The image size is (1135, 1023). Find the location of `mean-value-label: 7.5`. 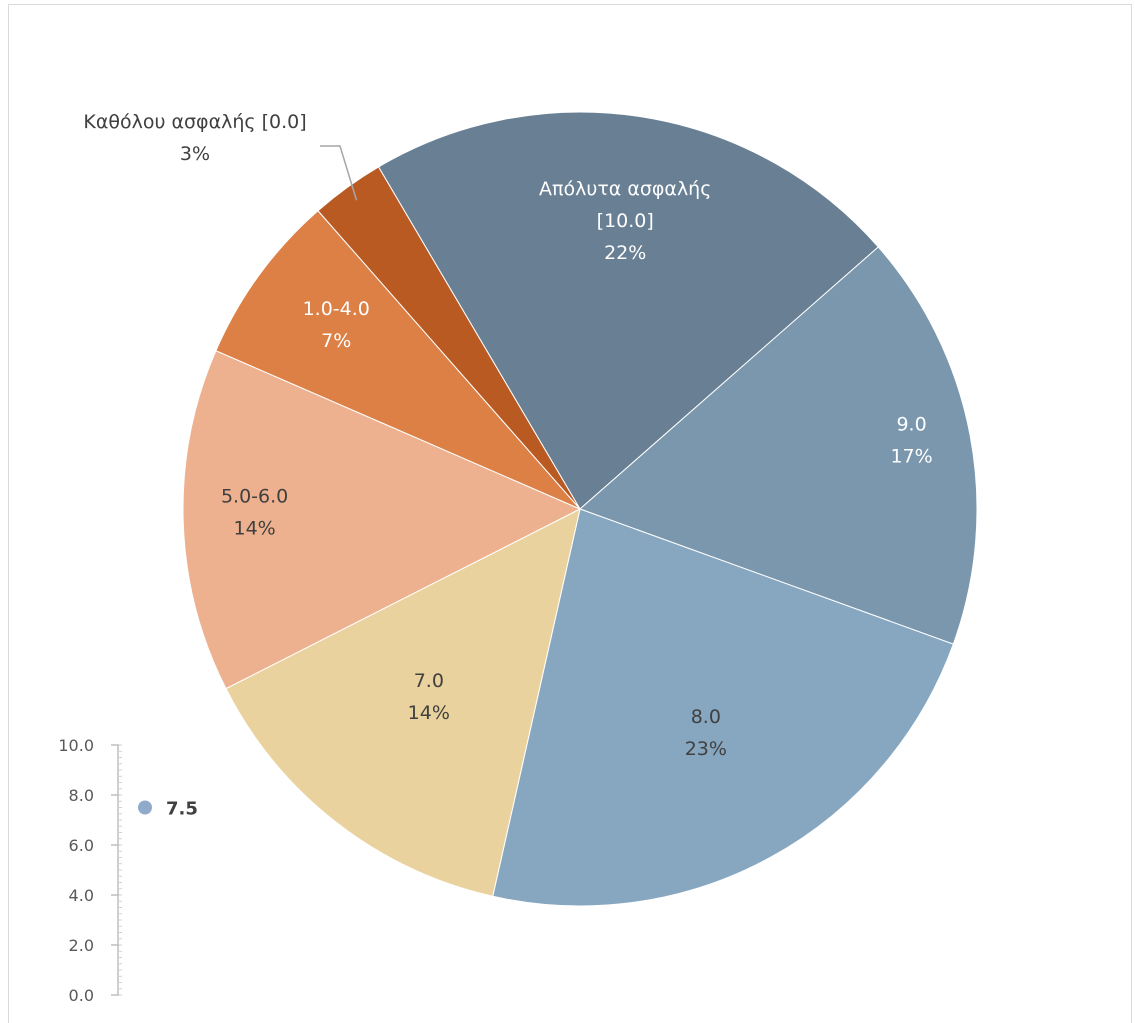

mean-value-label: 7.5 is located at coordinates (182, 809).